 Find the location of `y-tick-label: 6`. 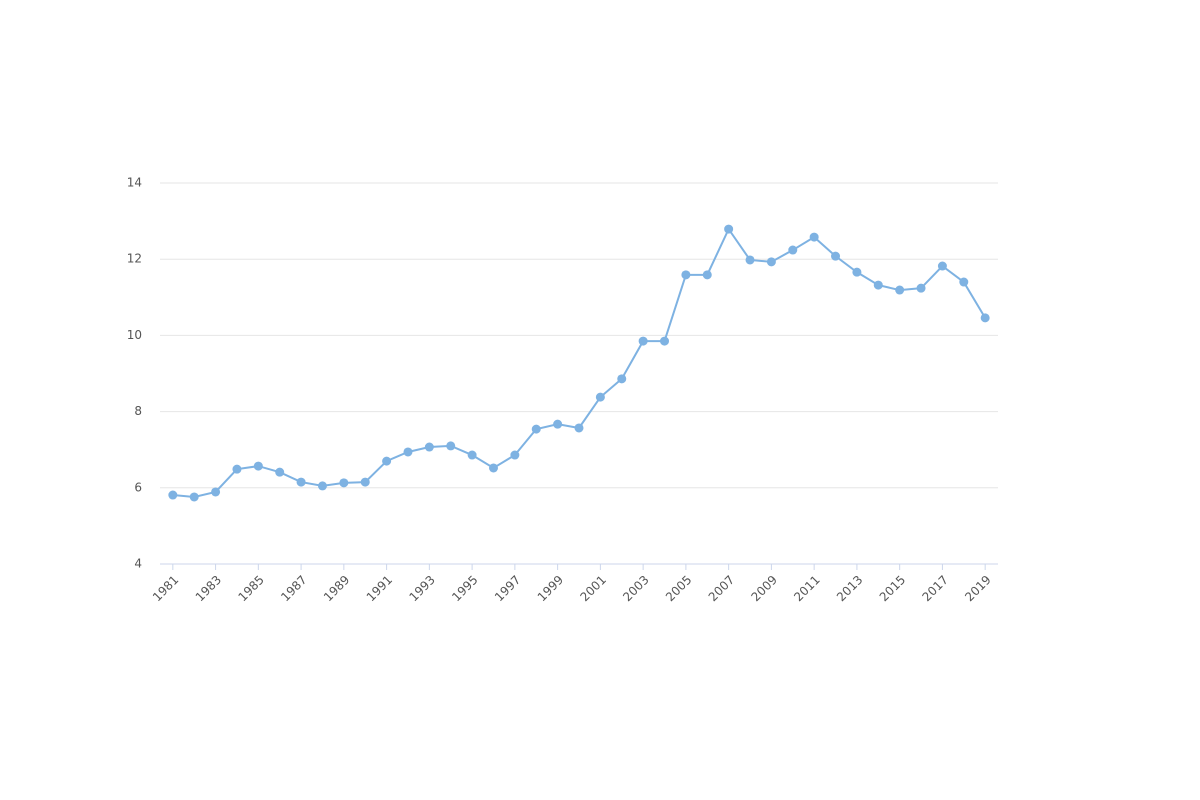

y-tick-label: 6 is located at coordinates (138, 487).